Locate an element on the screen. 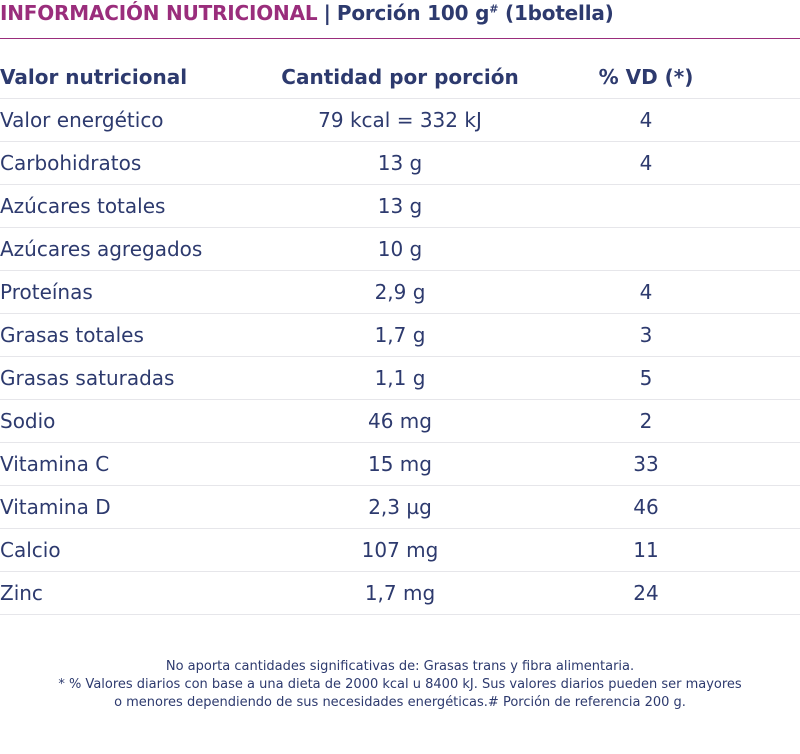  header-amount: Cantidad por porción is located at coordinates (400, 77).